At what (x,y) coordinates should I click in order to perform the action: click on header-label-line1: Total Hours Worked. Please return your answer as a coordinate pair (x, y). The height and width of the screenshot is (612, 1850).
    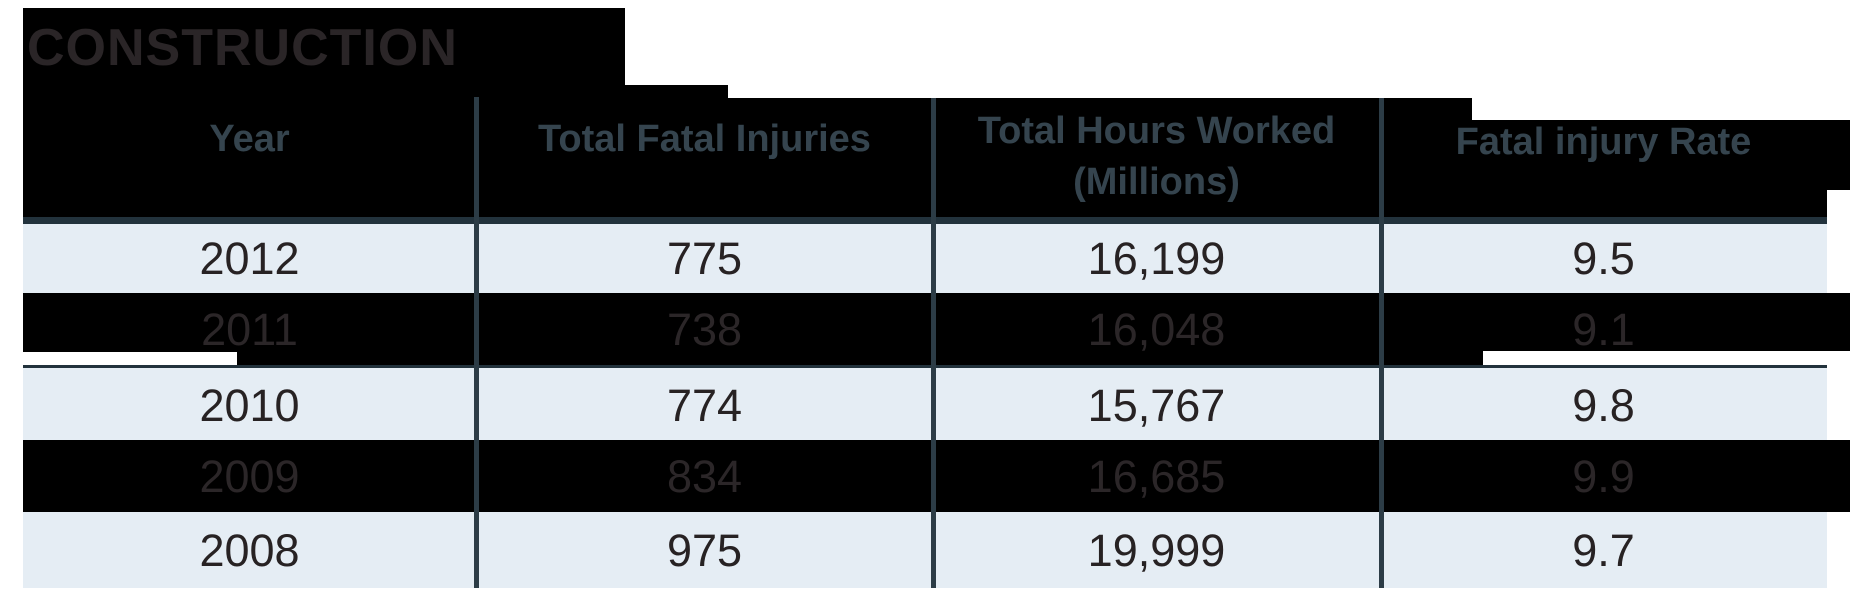
    Looking at the image, I should click on (1156, 131).